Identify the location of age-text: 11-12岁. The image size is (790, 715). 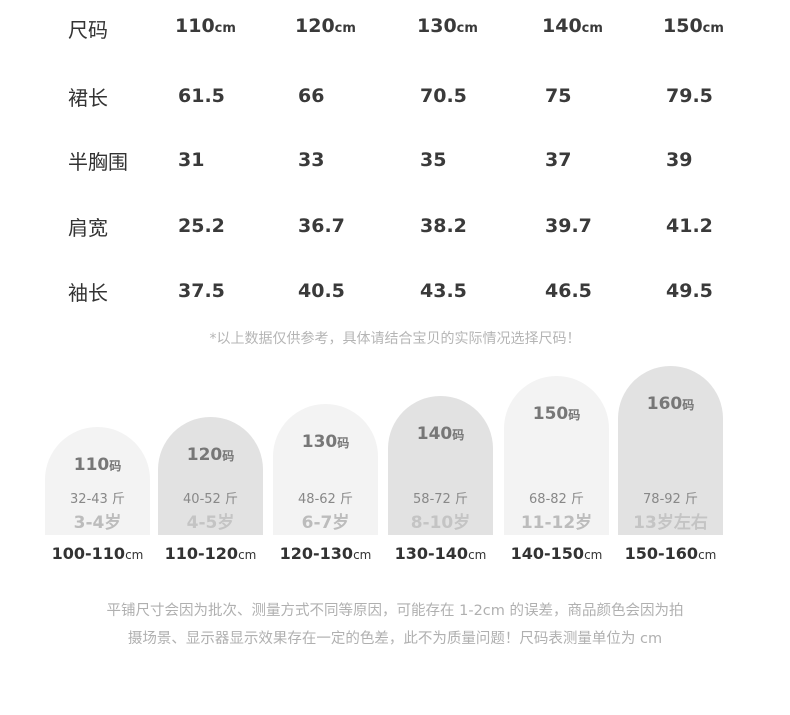
(556, 523).